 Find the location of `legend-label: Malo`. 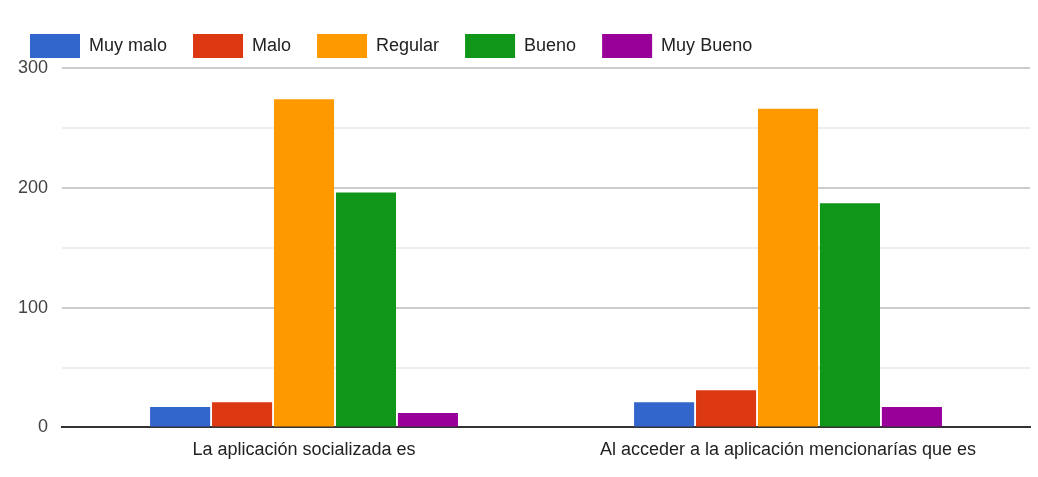

legend-label: Malo is located at coordinates (272, 44).